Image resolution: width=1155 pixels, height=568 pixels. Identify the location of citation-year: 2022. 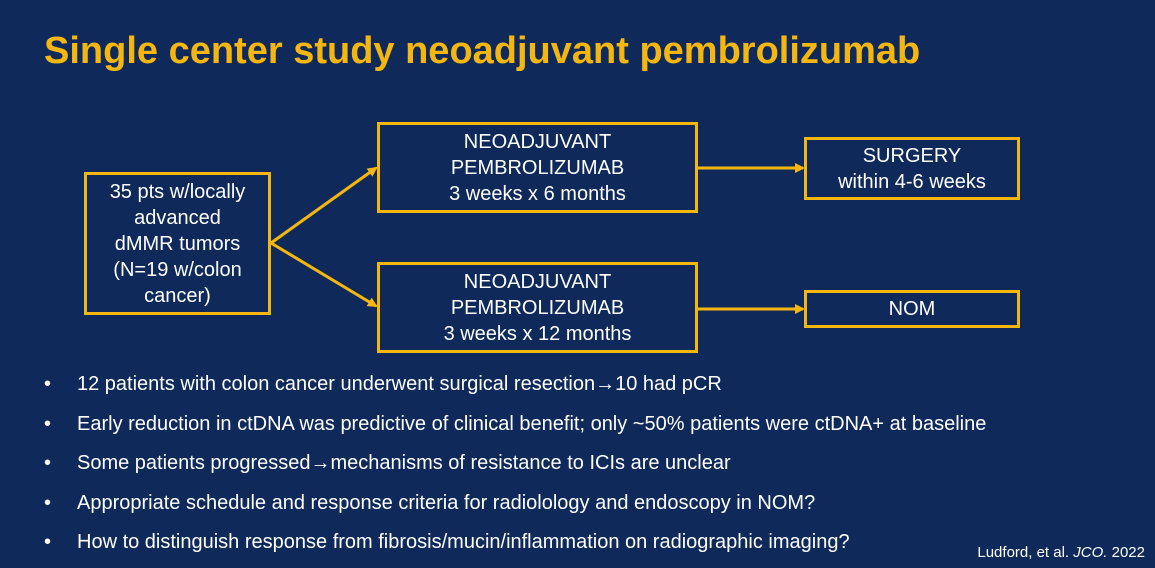
(1128, 552).